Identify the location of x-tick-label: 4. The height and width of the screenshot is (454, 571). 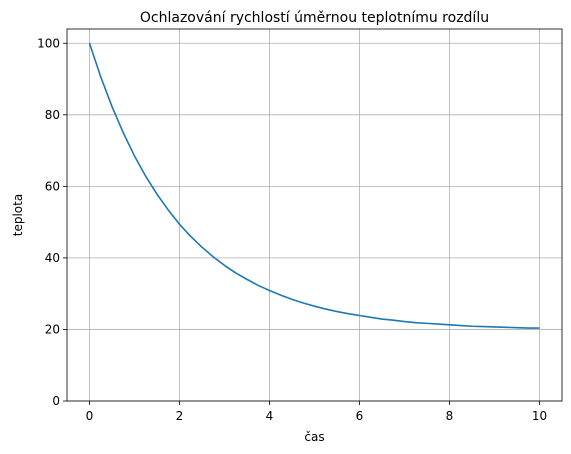
(270, 416).